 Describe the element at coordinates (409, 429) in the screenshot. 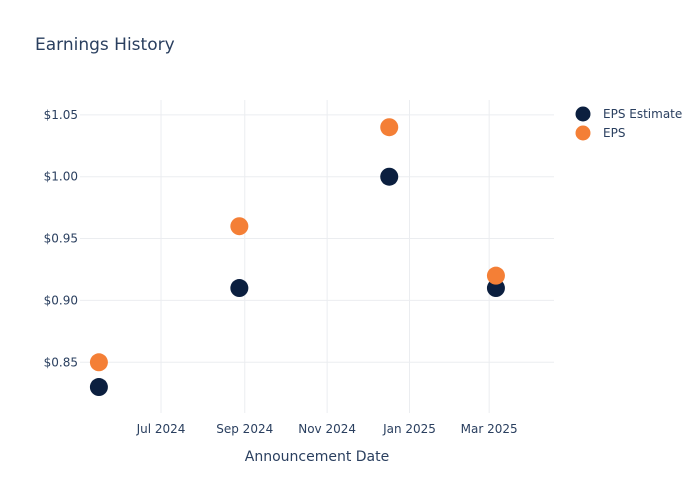

I see `x-tick-label: Jan 2025` at that location.